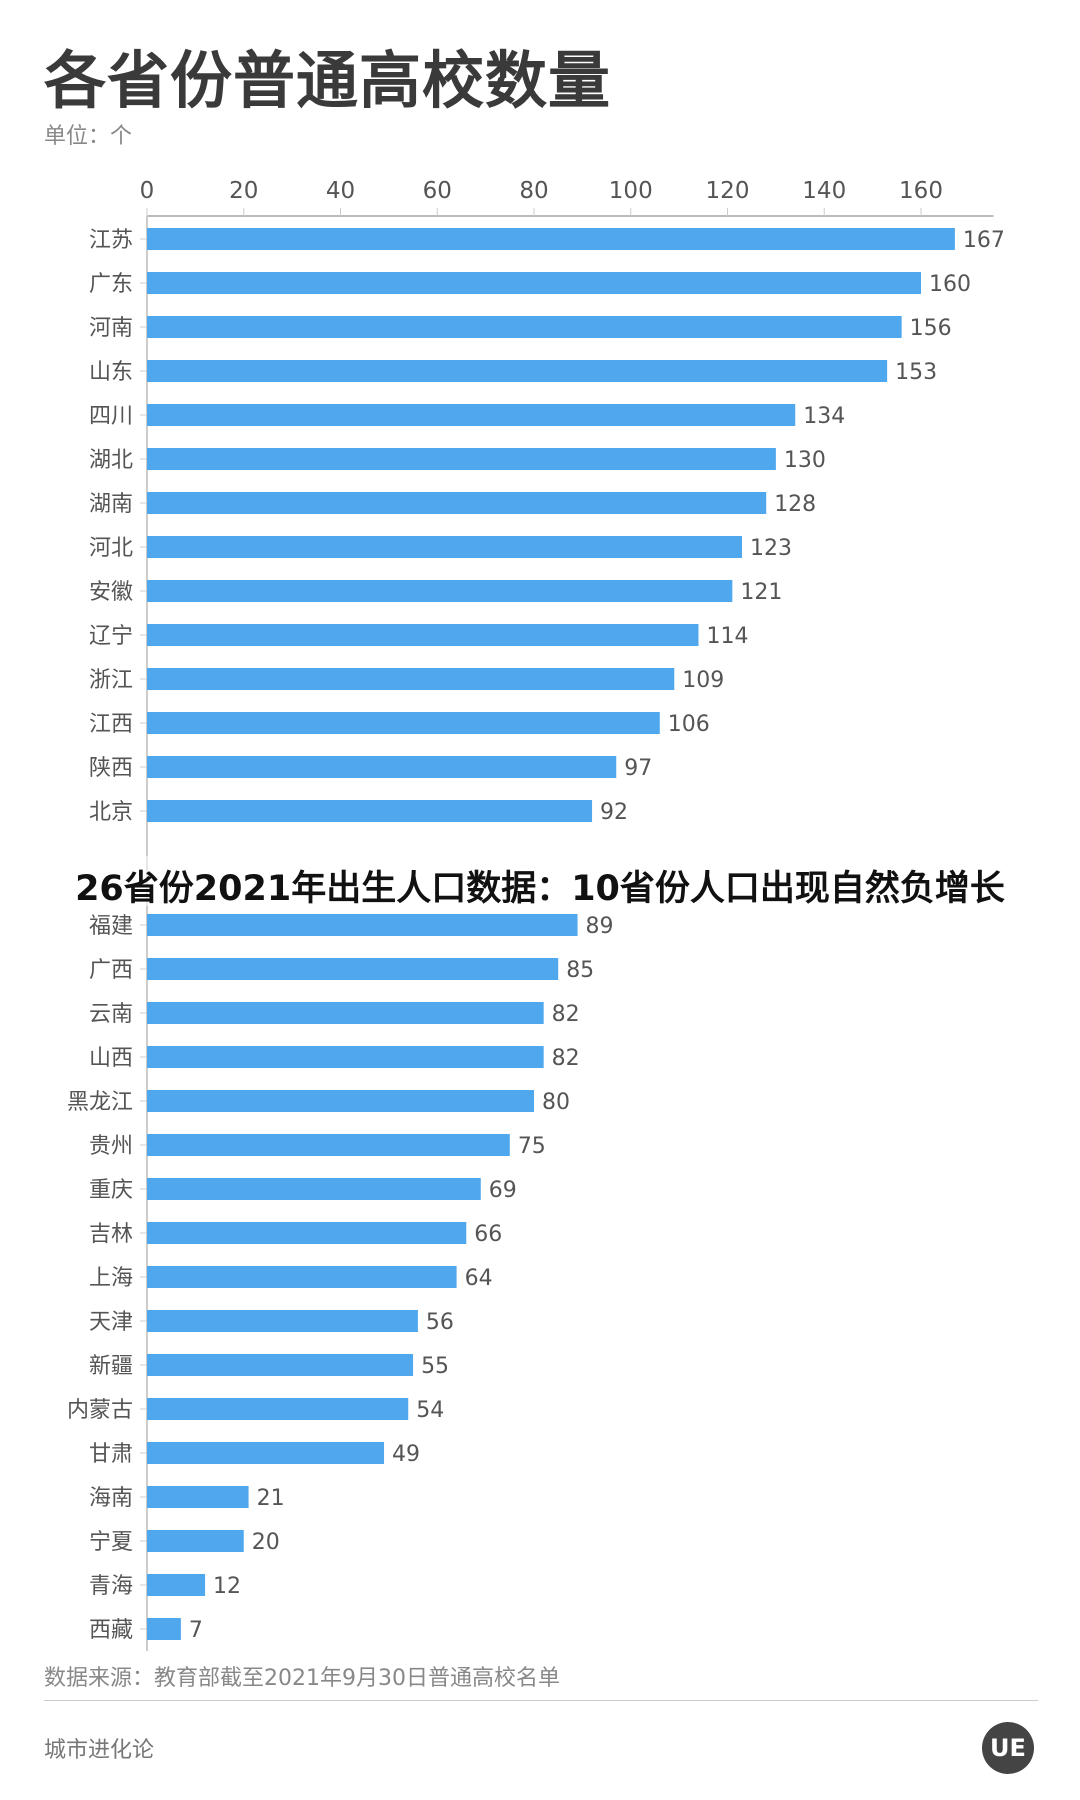 The width and height of the screenshot is (1080, 1800). I want to click on category-label: 江苏, so click(111, 240).